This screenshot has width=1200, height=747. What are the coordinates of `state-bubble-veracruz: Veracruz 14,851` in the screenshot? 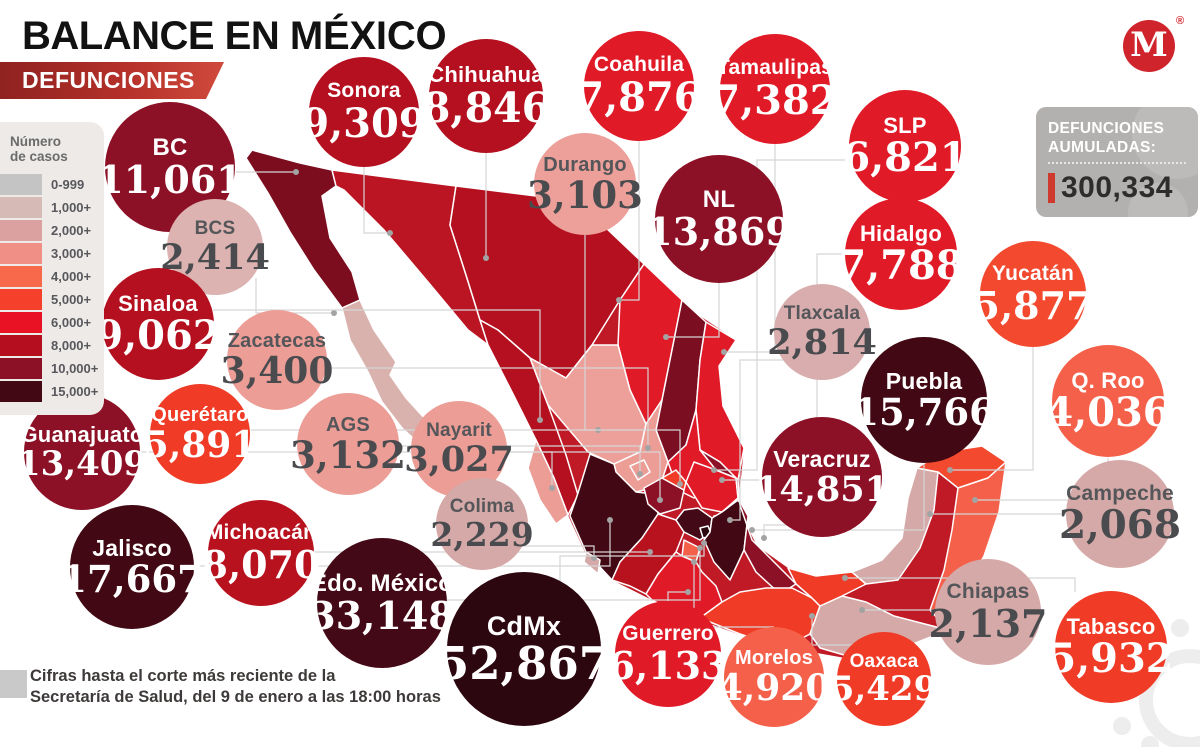 It's located at (822, 477).